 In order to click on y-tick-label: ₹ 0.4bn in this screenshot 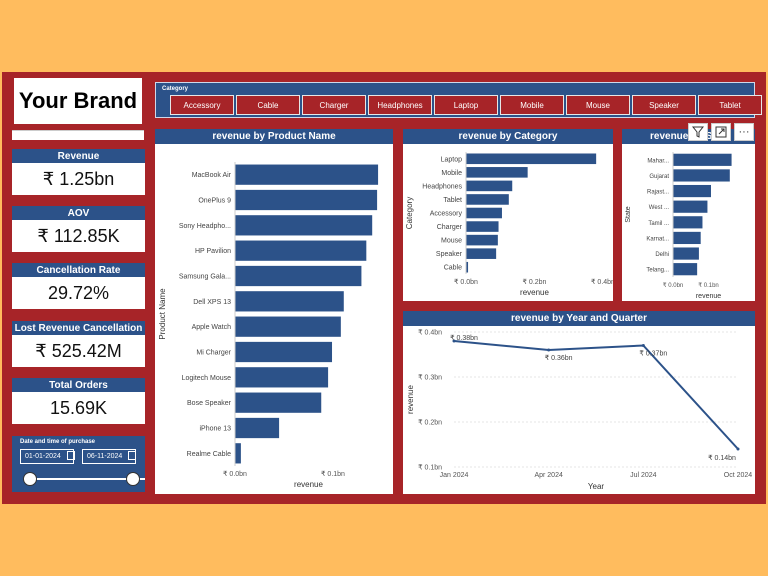, I will do `click(430, 333)`.